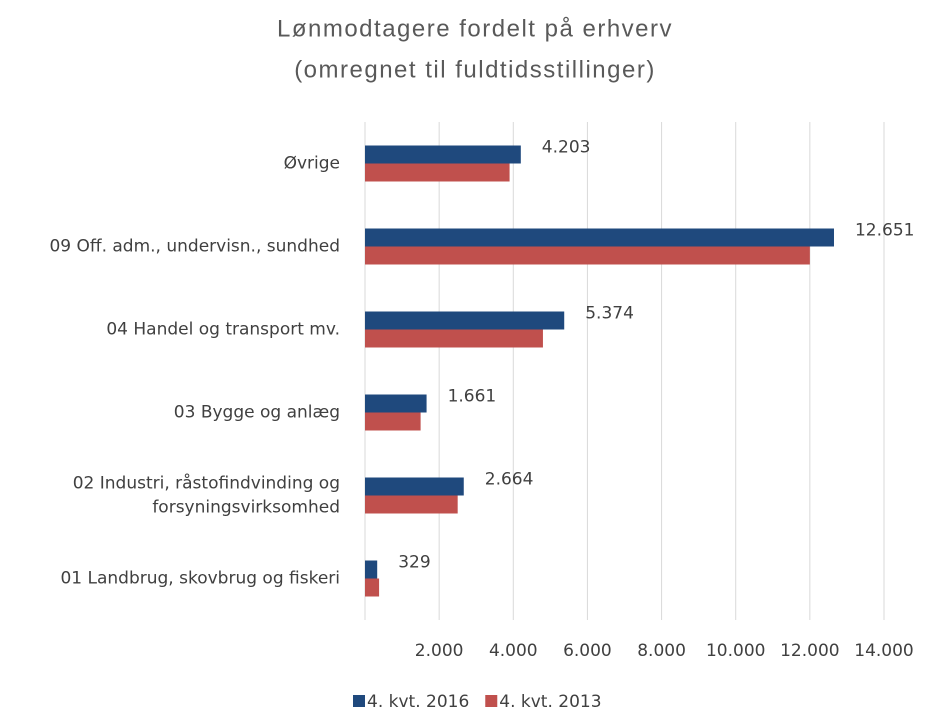  I want to click on y-tick-label: 01 Landbrug, skovbrug og fiskeri, so click(200, 579).